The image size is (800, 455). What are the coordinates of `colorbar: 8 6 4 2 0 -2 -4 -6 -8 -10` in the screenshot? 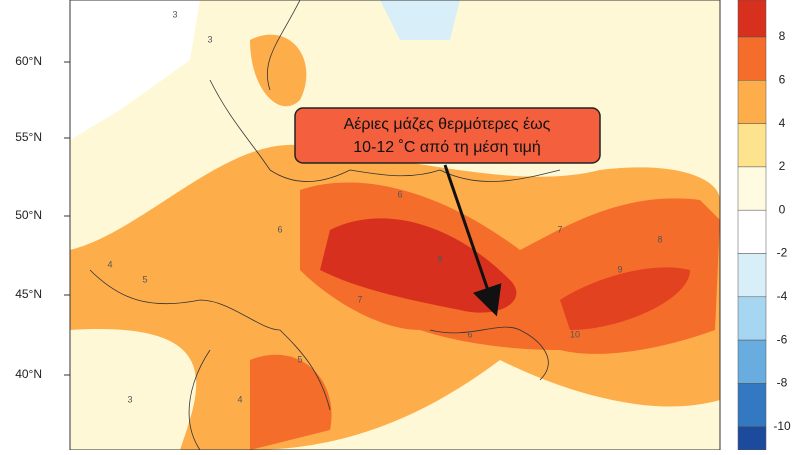 It's located at (764, 225).